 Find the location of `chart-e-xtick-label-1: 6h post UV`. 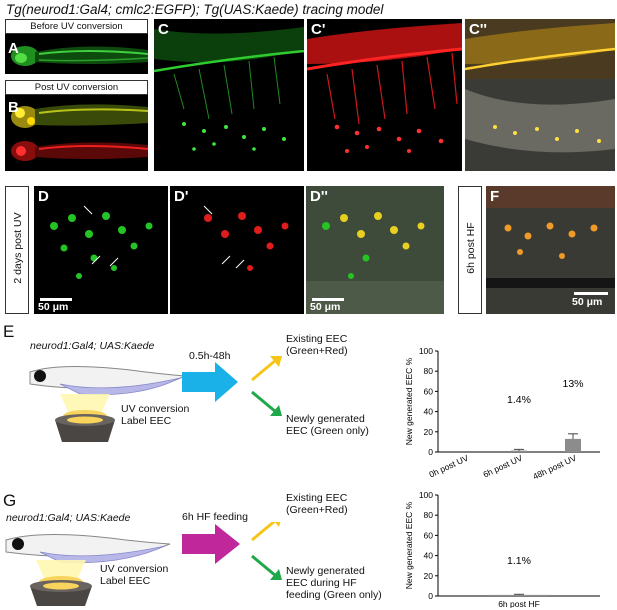

chart-e-xtick-label-1: 6h post UV is located at coordinates (502, 466).